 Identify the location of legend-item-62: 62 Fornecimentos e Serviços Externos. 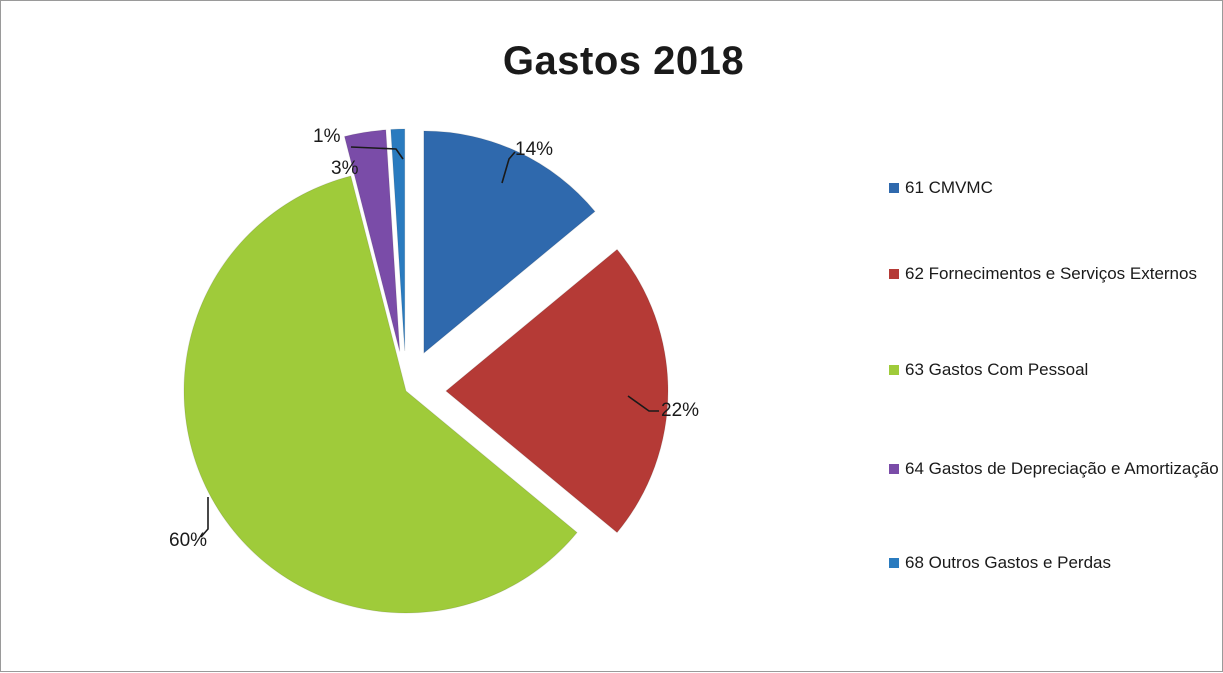
(1054, 274).